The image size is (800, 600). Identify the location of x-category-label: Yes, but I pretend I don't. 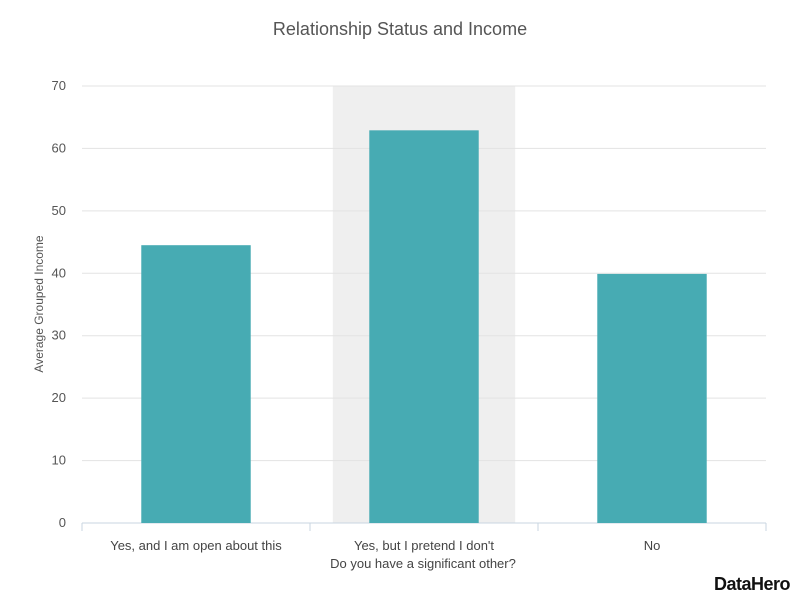
(424, 545).